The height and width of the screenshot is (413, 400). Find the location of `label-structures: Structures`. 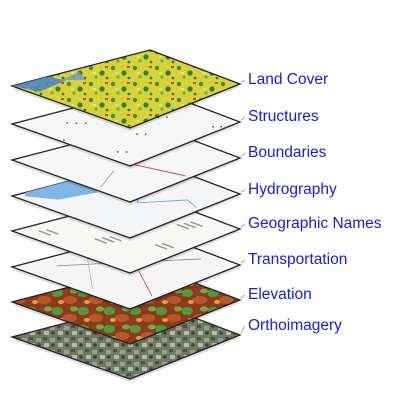

label-structures: Structures is located at coordinates (283, 116).